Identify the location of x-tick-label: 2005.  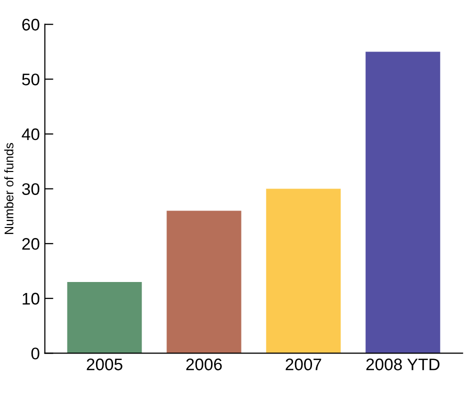
(104, 364).